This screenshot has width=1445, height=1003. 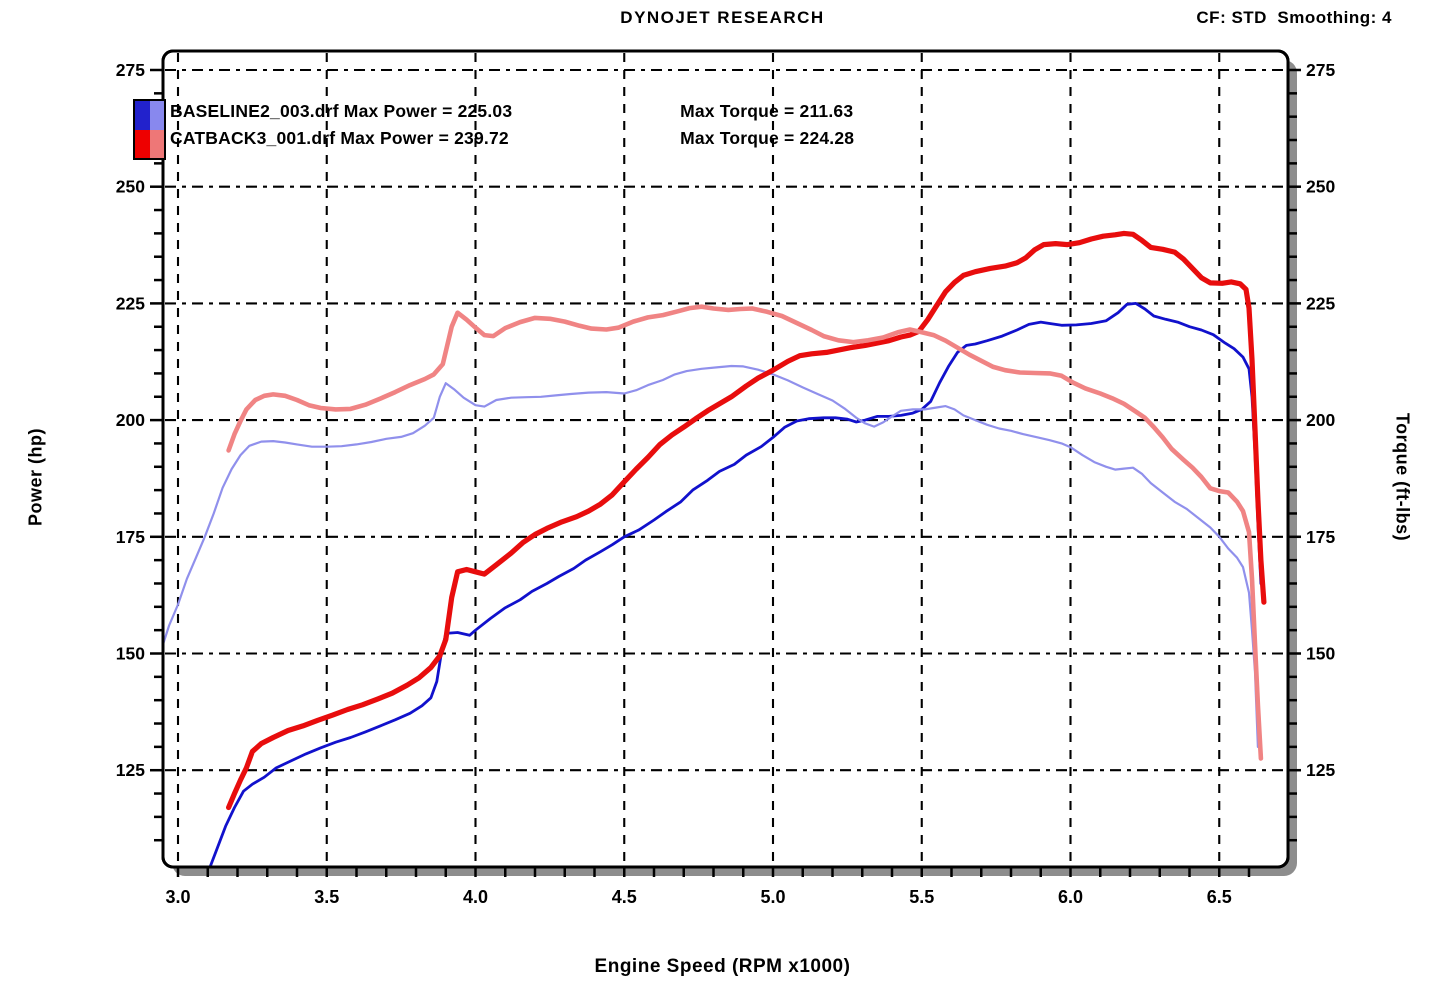 What do you see at coordinates (1320, 770) in the screenshot?
I see `y-right-tick-label: 125` at bounding box center [1320, 770].